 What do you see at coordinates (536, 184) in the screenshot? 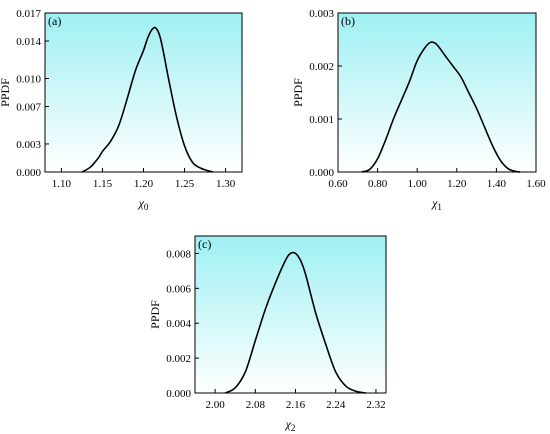
I see `x-tick-label: 1.60` at bounding box center [536, 184].